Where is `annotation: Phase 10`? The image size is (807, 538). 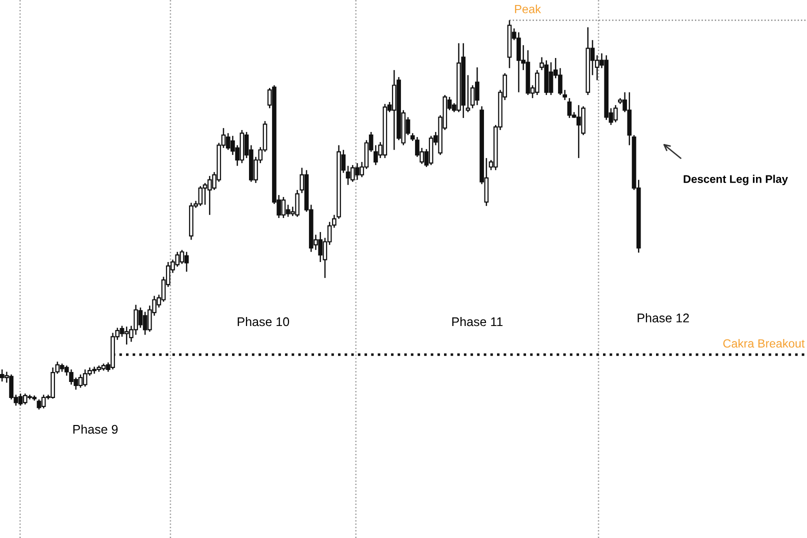 annotation: Phase 10 is located at coordinates (264, 321).